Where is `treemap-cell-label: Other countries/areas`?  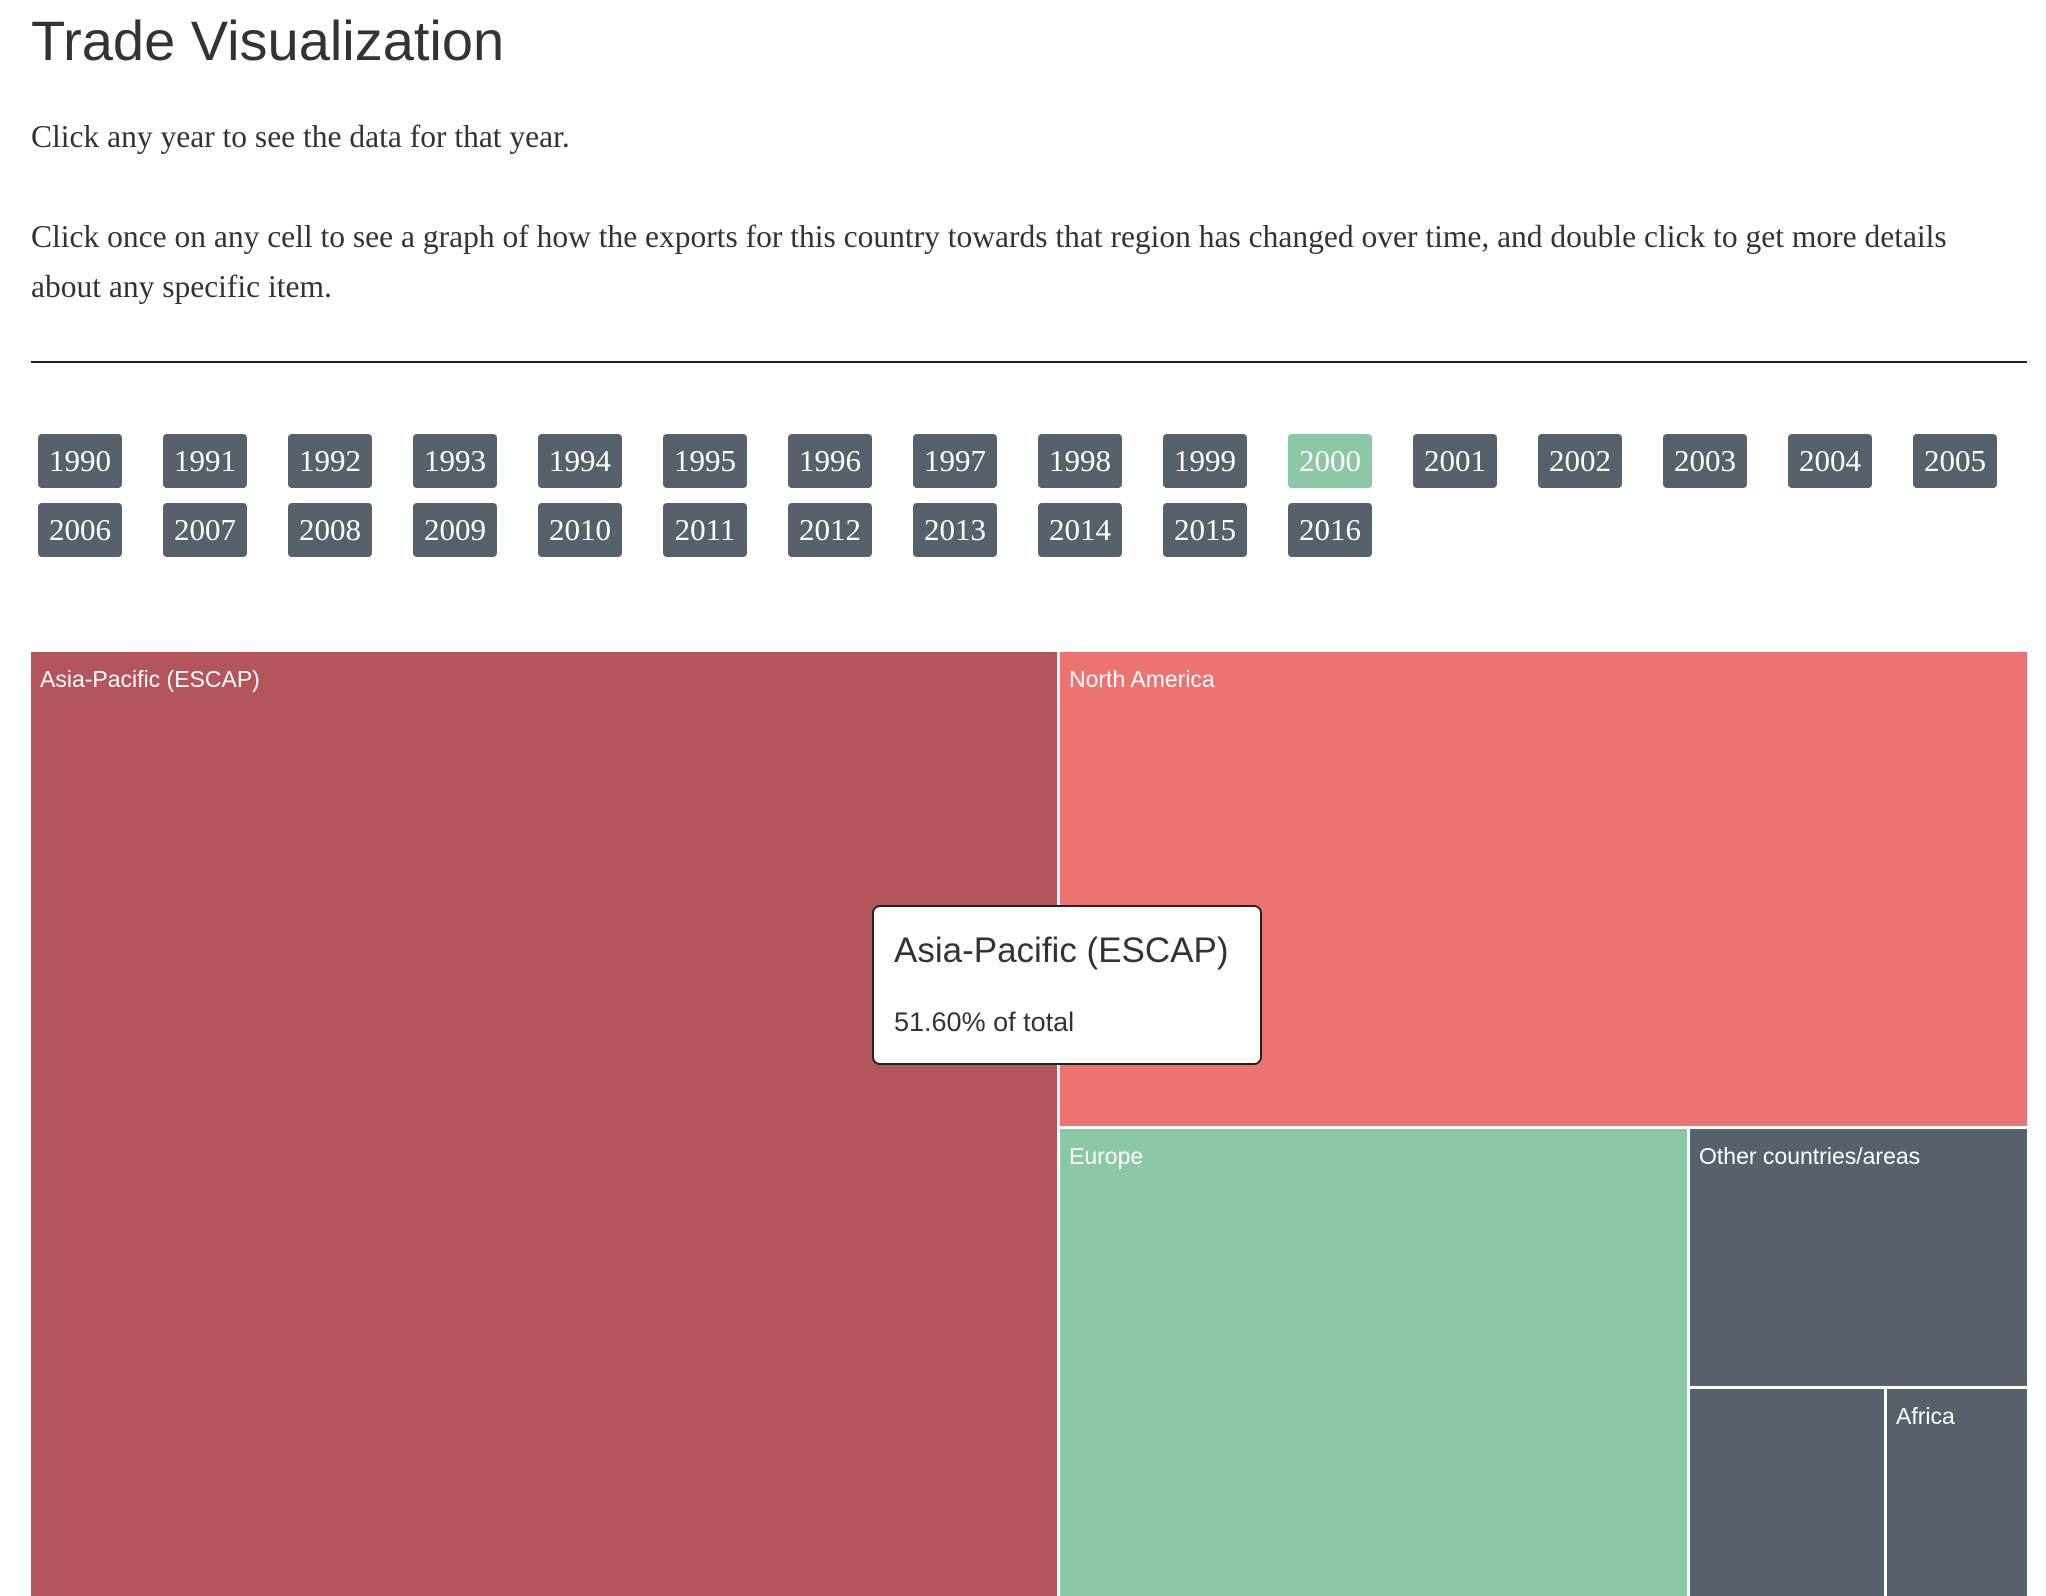
treemap-cell-label: Other countries/areas is located at coordinates (1810, 1156).